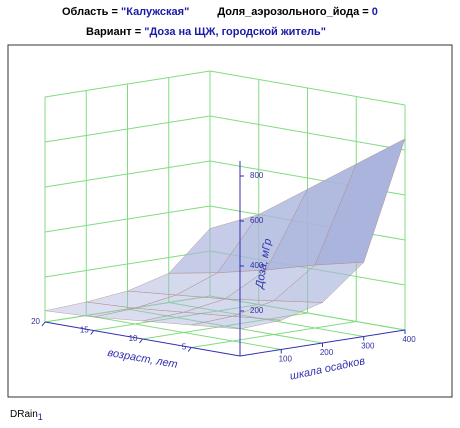 Image resolution: width=460 pixels, height=428 pixels. I want to click on variant-value: "Доза на ЩЖ, городской житель", so click(235, 32).